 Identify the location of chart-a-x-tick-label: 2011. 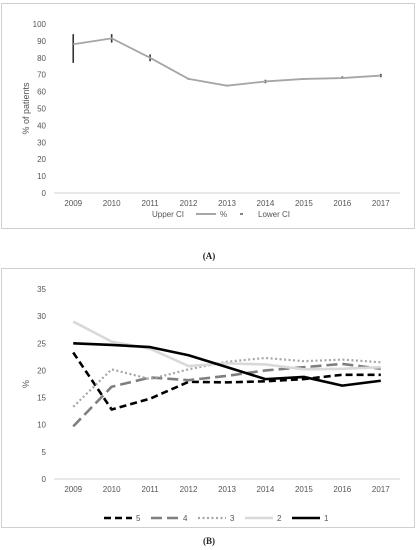
(151, 203).